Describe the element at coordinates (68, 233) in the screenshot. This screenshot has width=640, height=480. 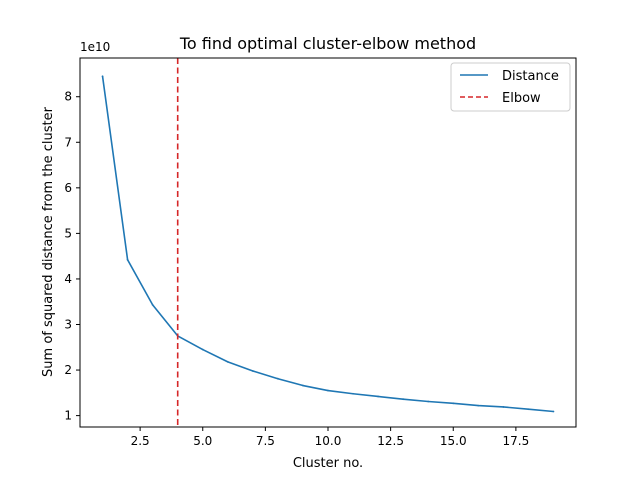
I see `y-tick-label: 5` at that location.